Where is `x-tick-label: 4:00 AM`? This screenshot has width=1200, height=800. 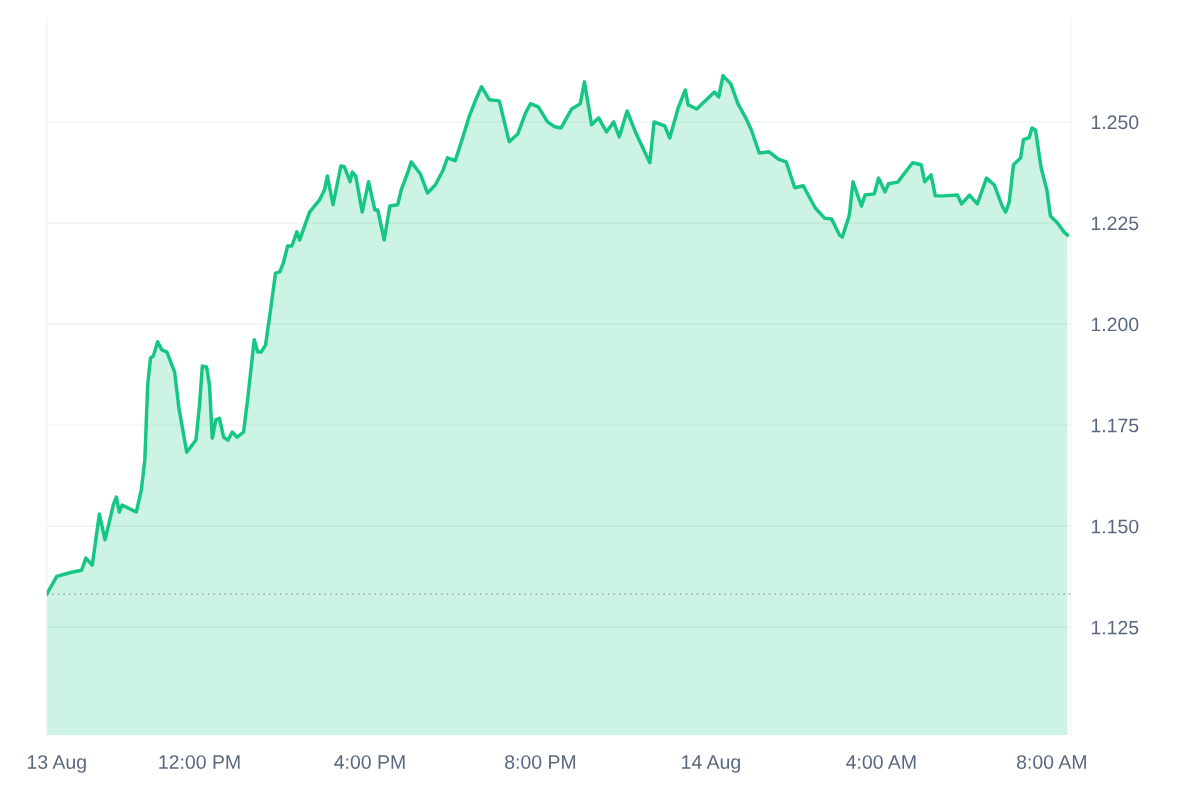
x-tick-label: 4:00 AM is located at coordinates (881, 762).